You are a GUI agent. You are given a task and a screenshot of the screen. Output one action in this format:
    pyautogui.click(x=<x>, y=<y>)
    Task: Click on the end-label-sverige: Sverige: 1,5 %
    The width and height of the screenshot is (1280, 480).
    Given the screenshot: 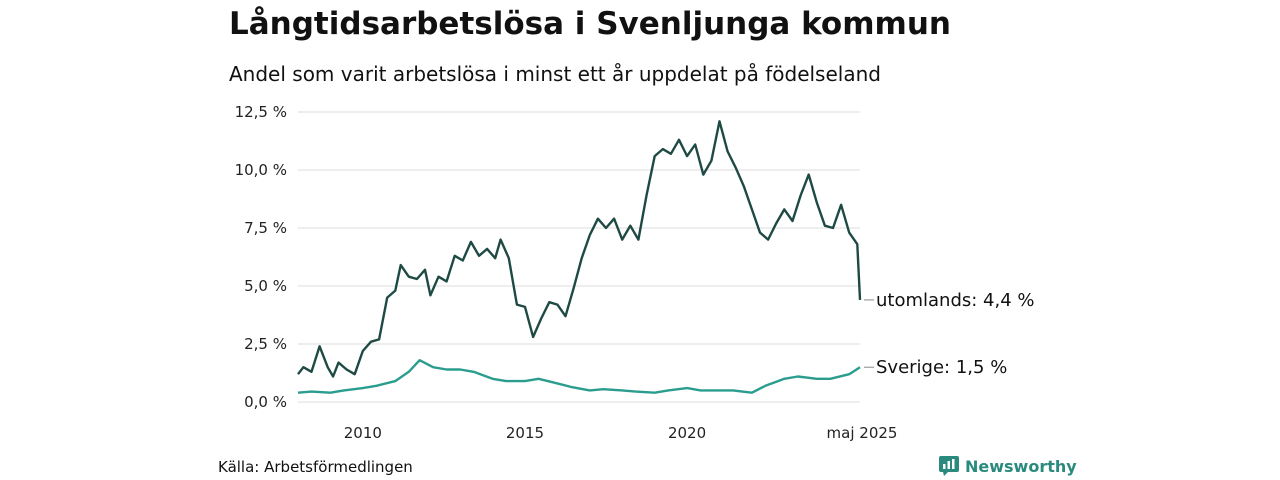 What is the action you would take?
    pyautogui.click(x=941, y=367)
    